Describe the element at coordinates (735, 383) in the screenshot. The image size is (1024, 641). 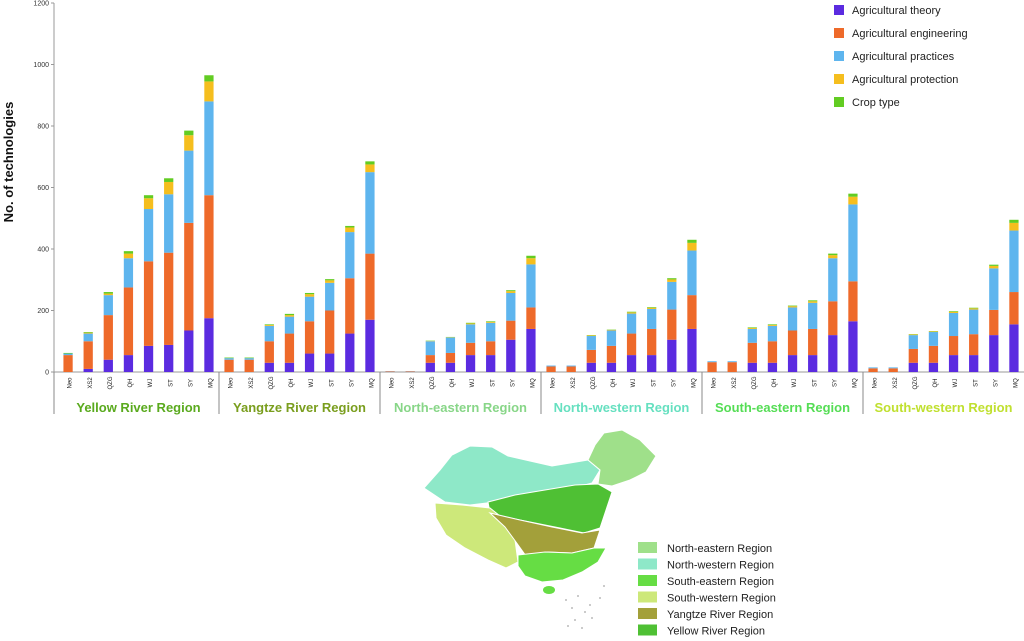
I see `x-tick-label: XS2` at that location.